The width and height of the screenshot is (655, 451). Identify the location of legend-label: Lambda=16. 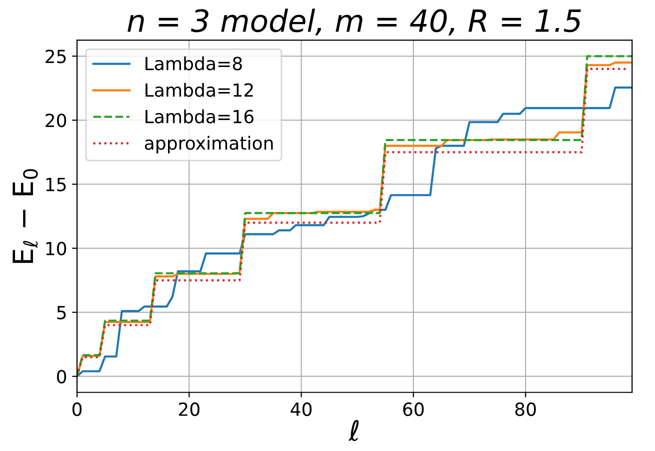
(200, 116).